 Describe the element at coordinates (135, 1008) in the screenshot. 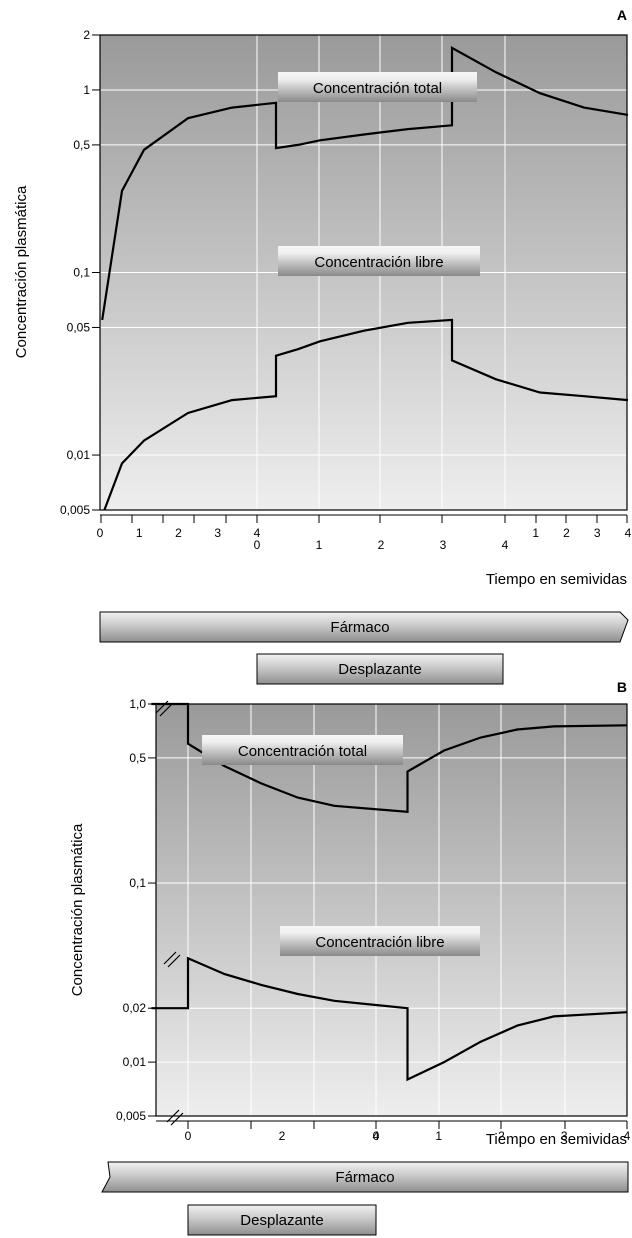

I see `y-tick-label: 0,02` at that location.